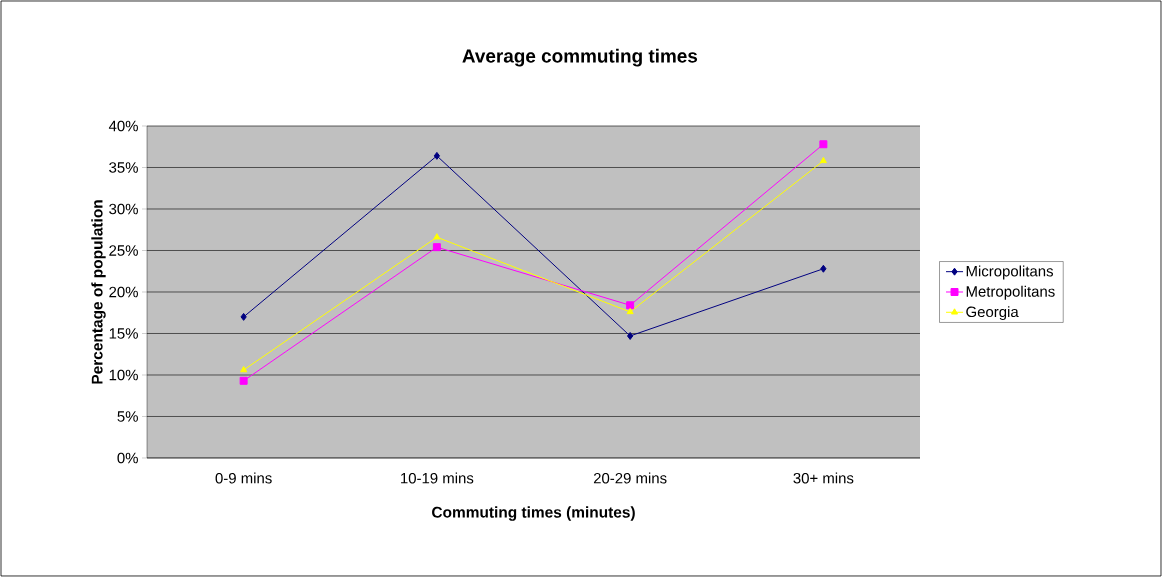 This screenshot has width=1162, height=577. I want to click on y-tick-label: 15%, so click(123, 333).